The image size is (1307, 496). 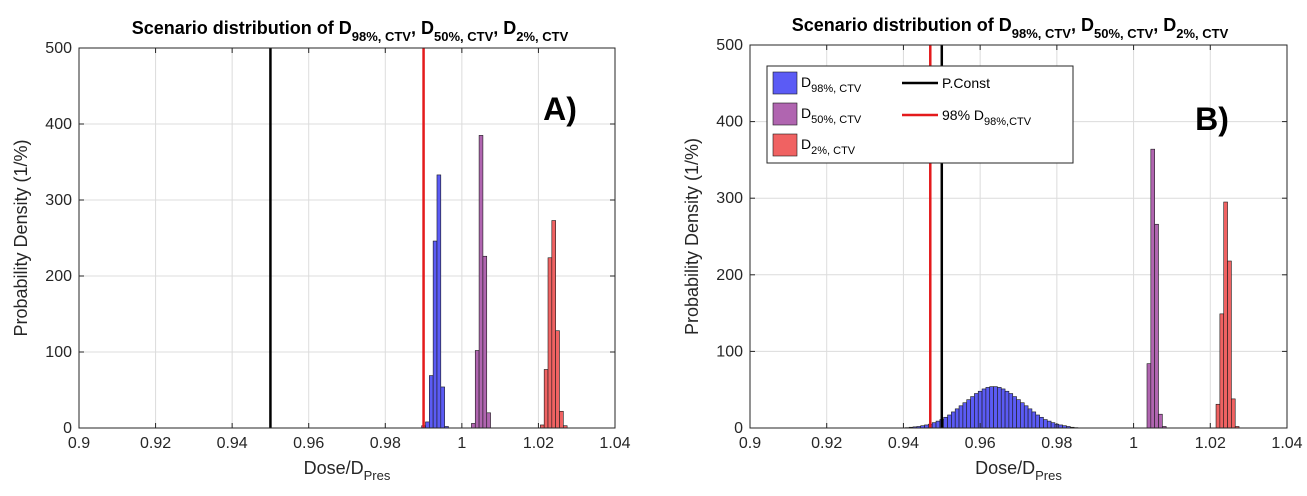 I want to click on legend-label: D2%, CTV, so click(x=828, y=146).